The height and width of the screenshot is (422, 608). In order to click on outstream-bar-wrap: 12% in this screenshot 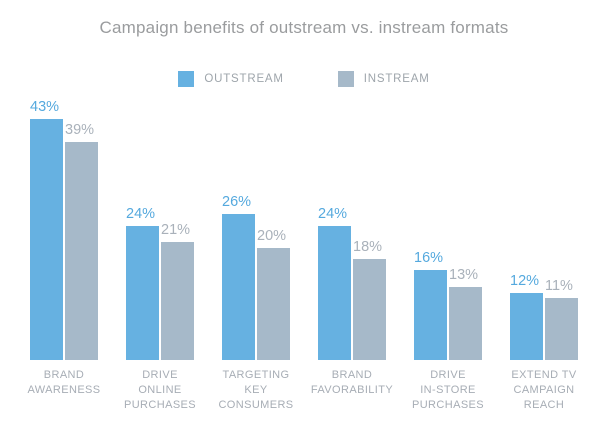, I will do `click(526, 316)`.